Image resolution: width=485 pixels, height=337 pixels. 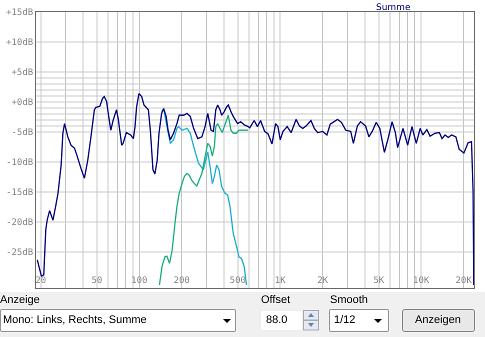 What do you see at coordinates (275, 300) in the screenshot?
I see `text: Offset` at bounding box center [275, 300].